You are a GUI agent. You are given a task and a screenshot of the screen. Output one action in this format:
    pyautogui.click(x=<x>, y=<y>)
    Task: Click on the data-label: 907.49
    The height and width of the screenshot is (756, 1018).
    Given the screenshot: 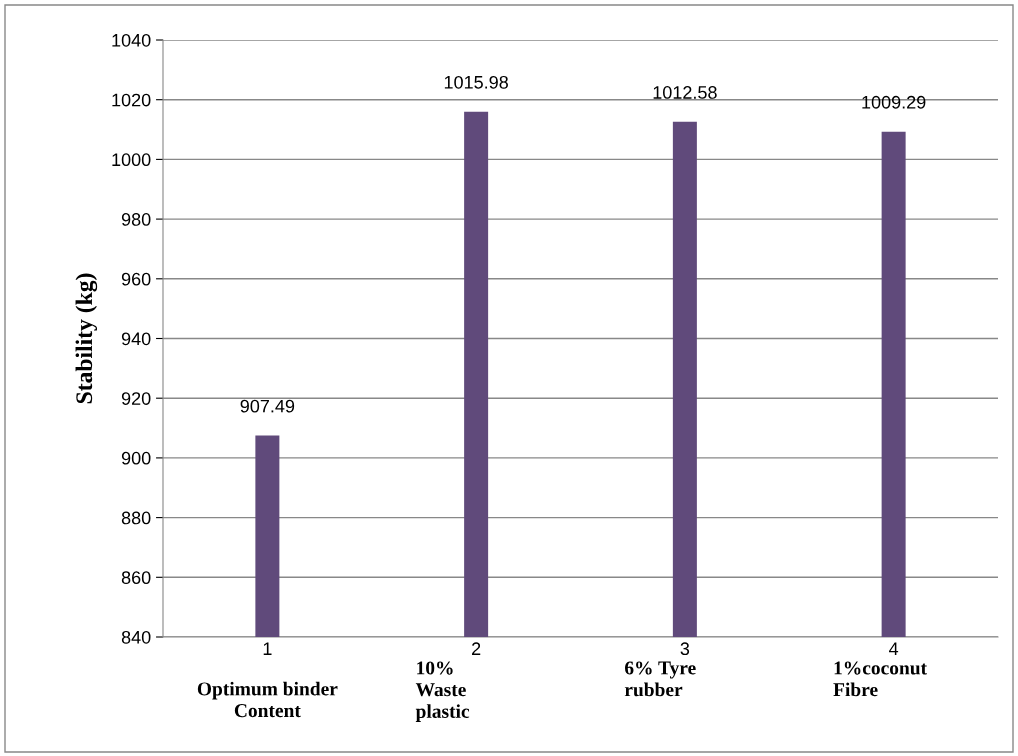 What is the action you would take?
    pyautogui.click(x=267, y=406)
    